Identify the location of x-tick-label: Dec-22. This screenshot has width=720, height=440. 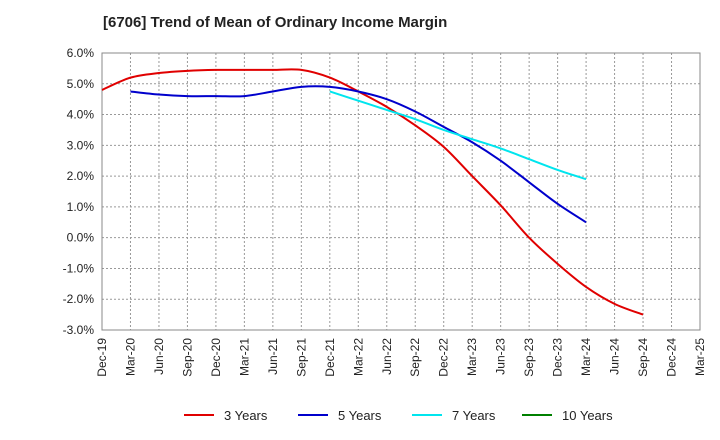
(444, 357).